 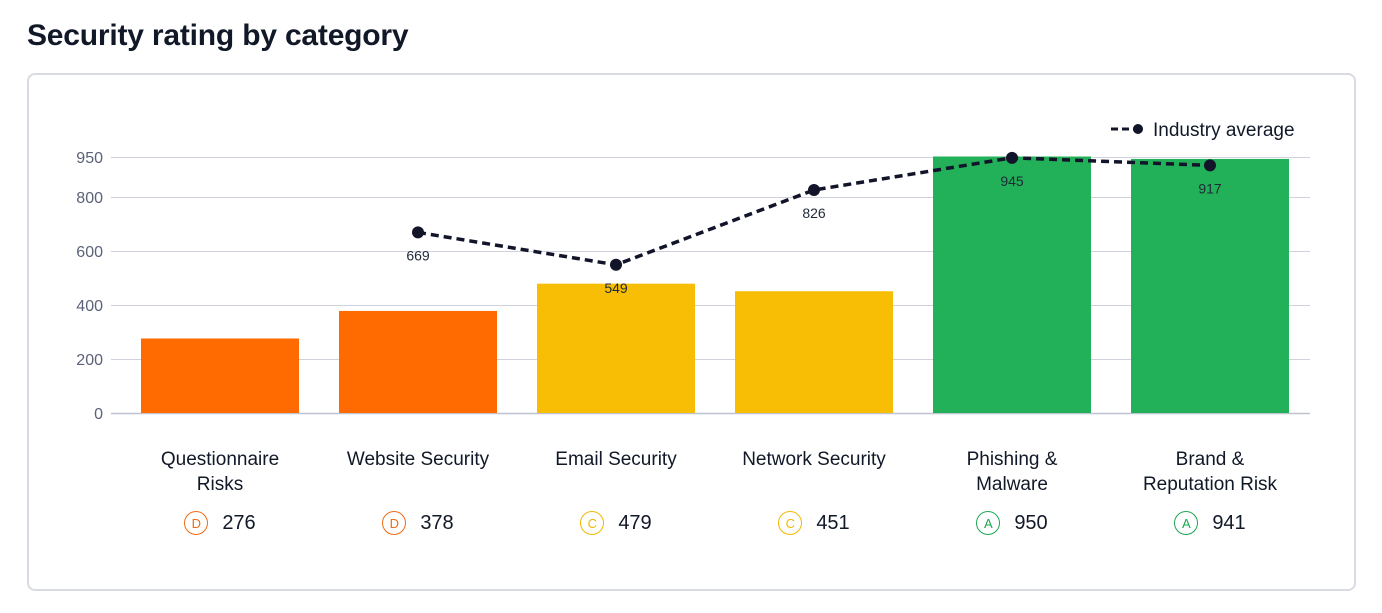 What do you see at coordinates (89, 252) in the screenshot?
I see `y-tick-label: 600` at bounding box center [89, 252].